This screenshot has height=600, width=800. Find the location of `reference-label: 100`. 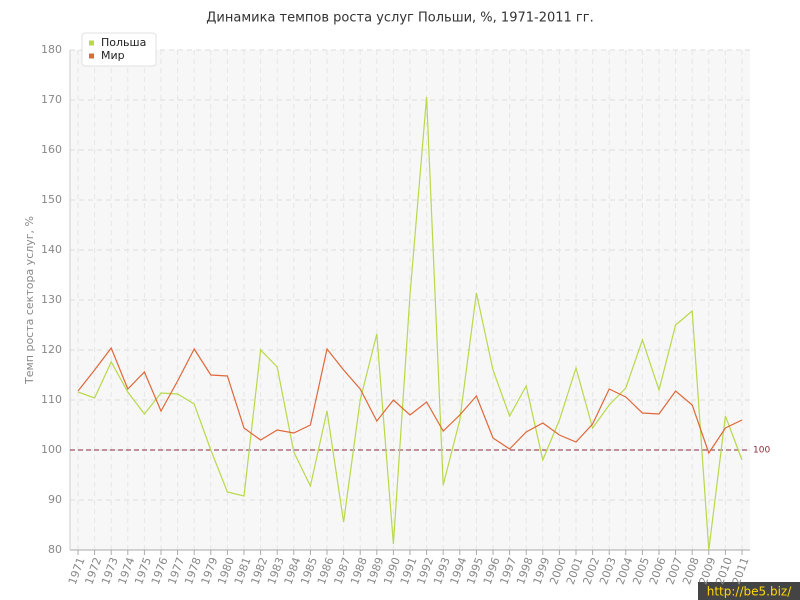

reference-label: 100 is located at coordinates (761, 451).